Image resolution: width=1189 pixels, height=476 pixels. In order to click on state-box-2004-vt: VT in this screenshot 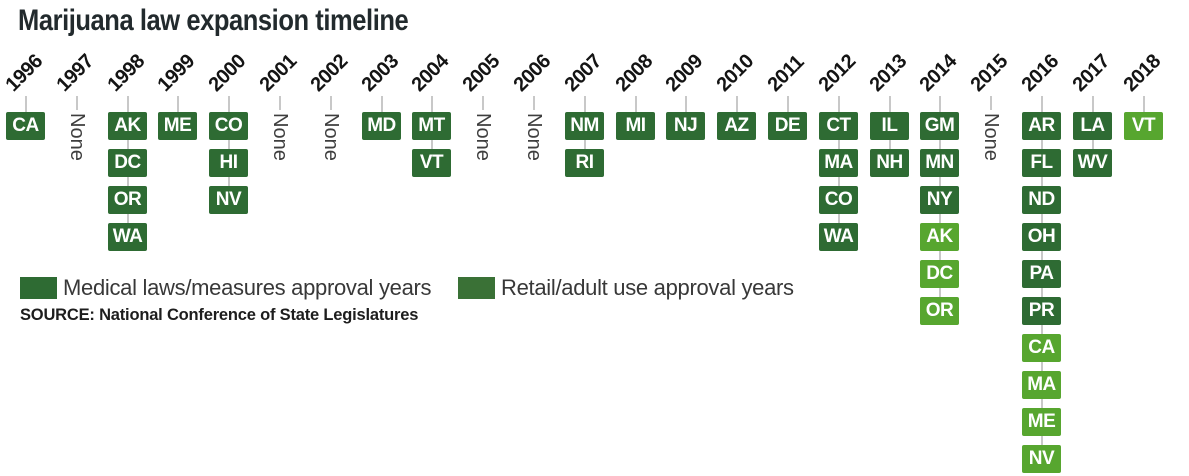, I will do `click(431, 163)`.